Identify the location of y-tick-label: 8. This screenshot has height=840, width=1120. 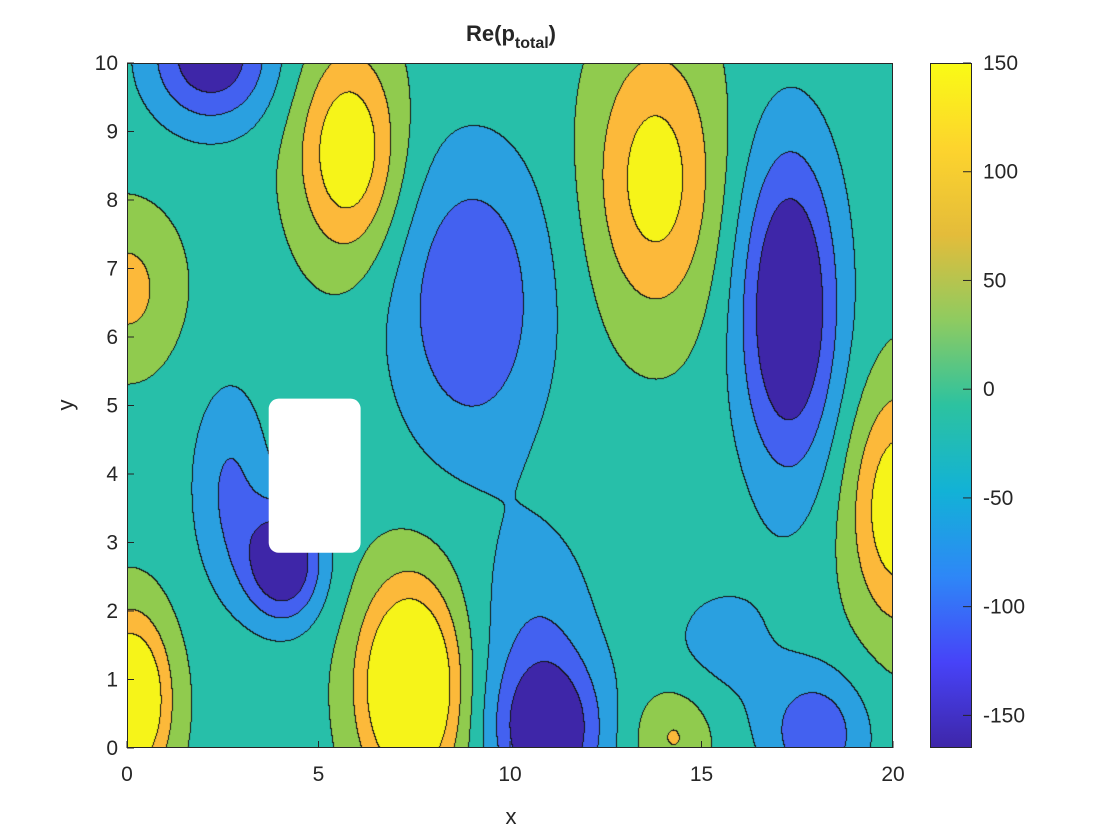
(112, 200).